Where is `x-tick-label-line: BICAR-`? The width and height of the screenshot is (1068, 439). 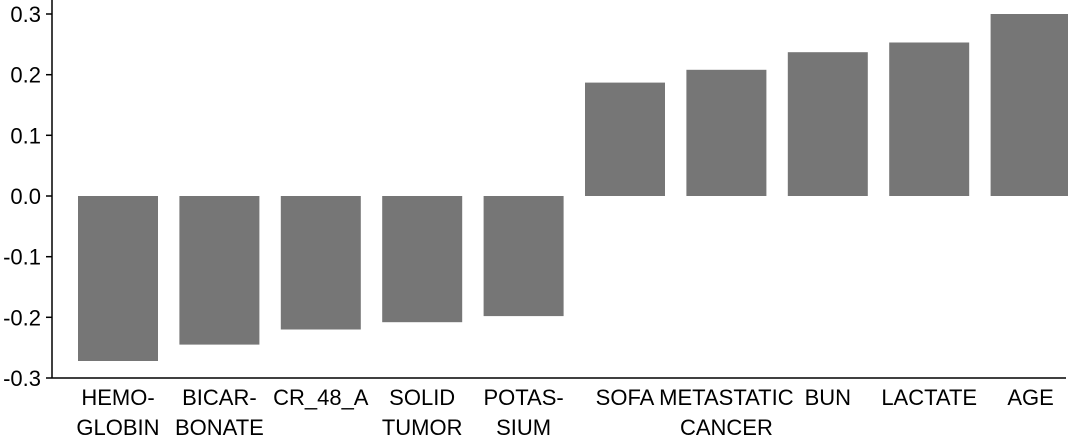
x-tick-label-line: BICAR- is located at coordinates (219, 397).